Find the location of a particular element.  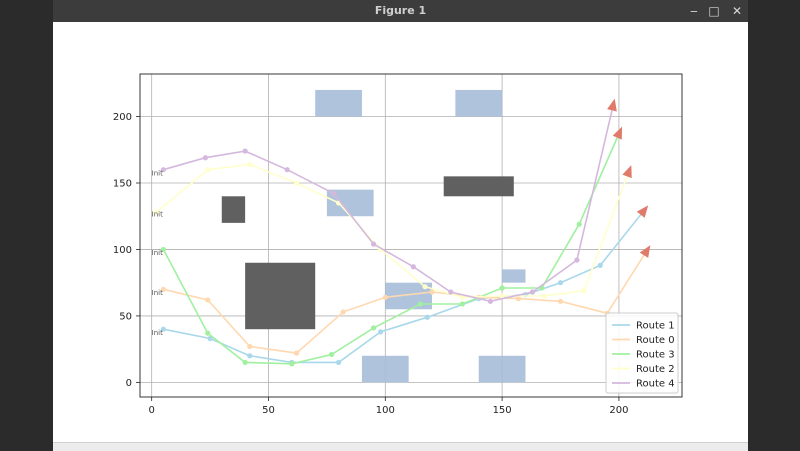

minimize-icon: ‒ is located at coordinates (694, 11).